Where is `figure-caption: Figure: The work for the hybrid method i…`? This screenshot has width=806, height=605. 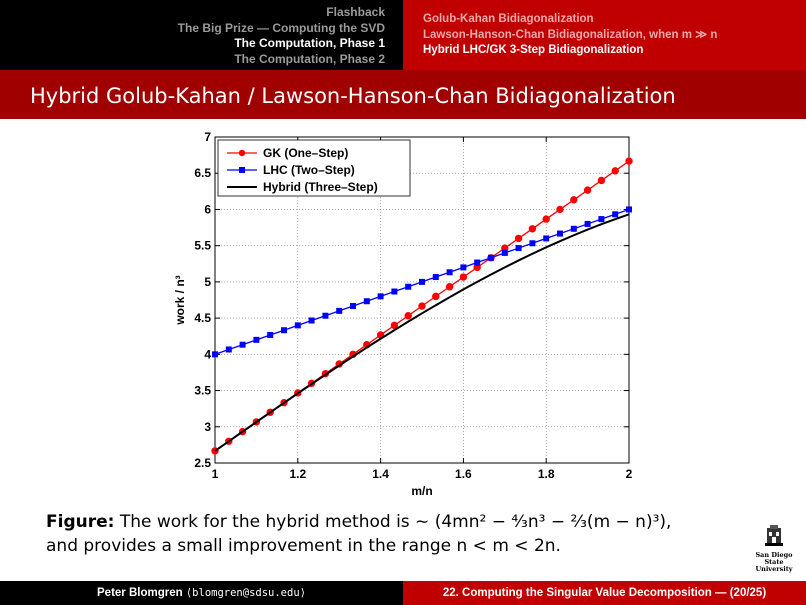 figure-caption: Figure: The work for the hybrid method i… is located at coordinates (406, 534).